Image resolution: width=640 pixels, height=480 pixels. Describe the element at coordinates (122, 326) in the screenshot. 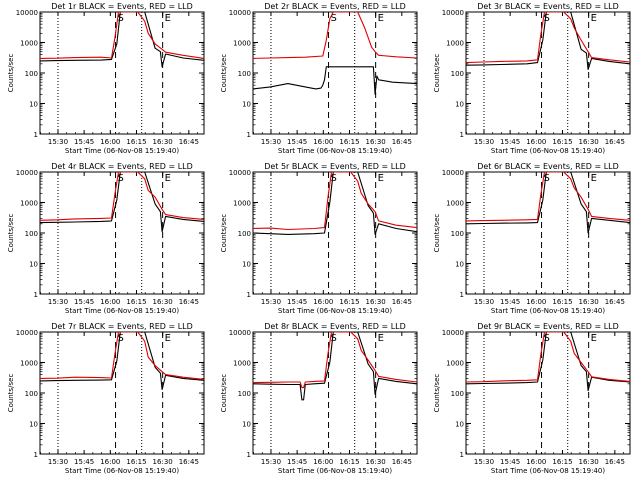

I see `panel-title: Det 7r BLACK = Events, RED = LLD` at that location.